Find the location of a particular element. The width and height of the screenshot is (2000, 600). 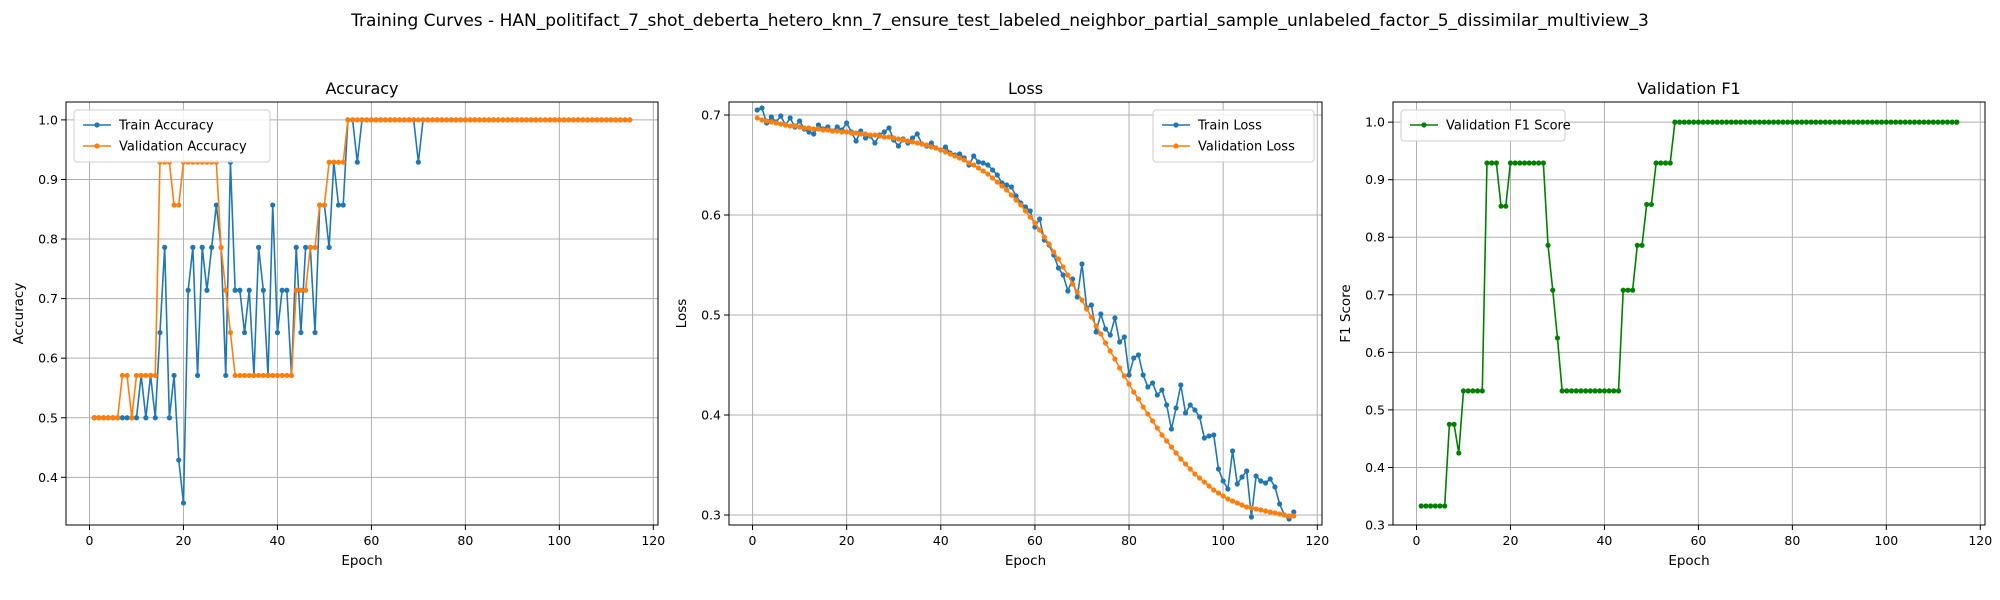

legend-marker-swatch is located at coordinates (1176, 146).